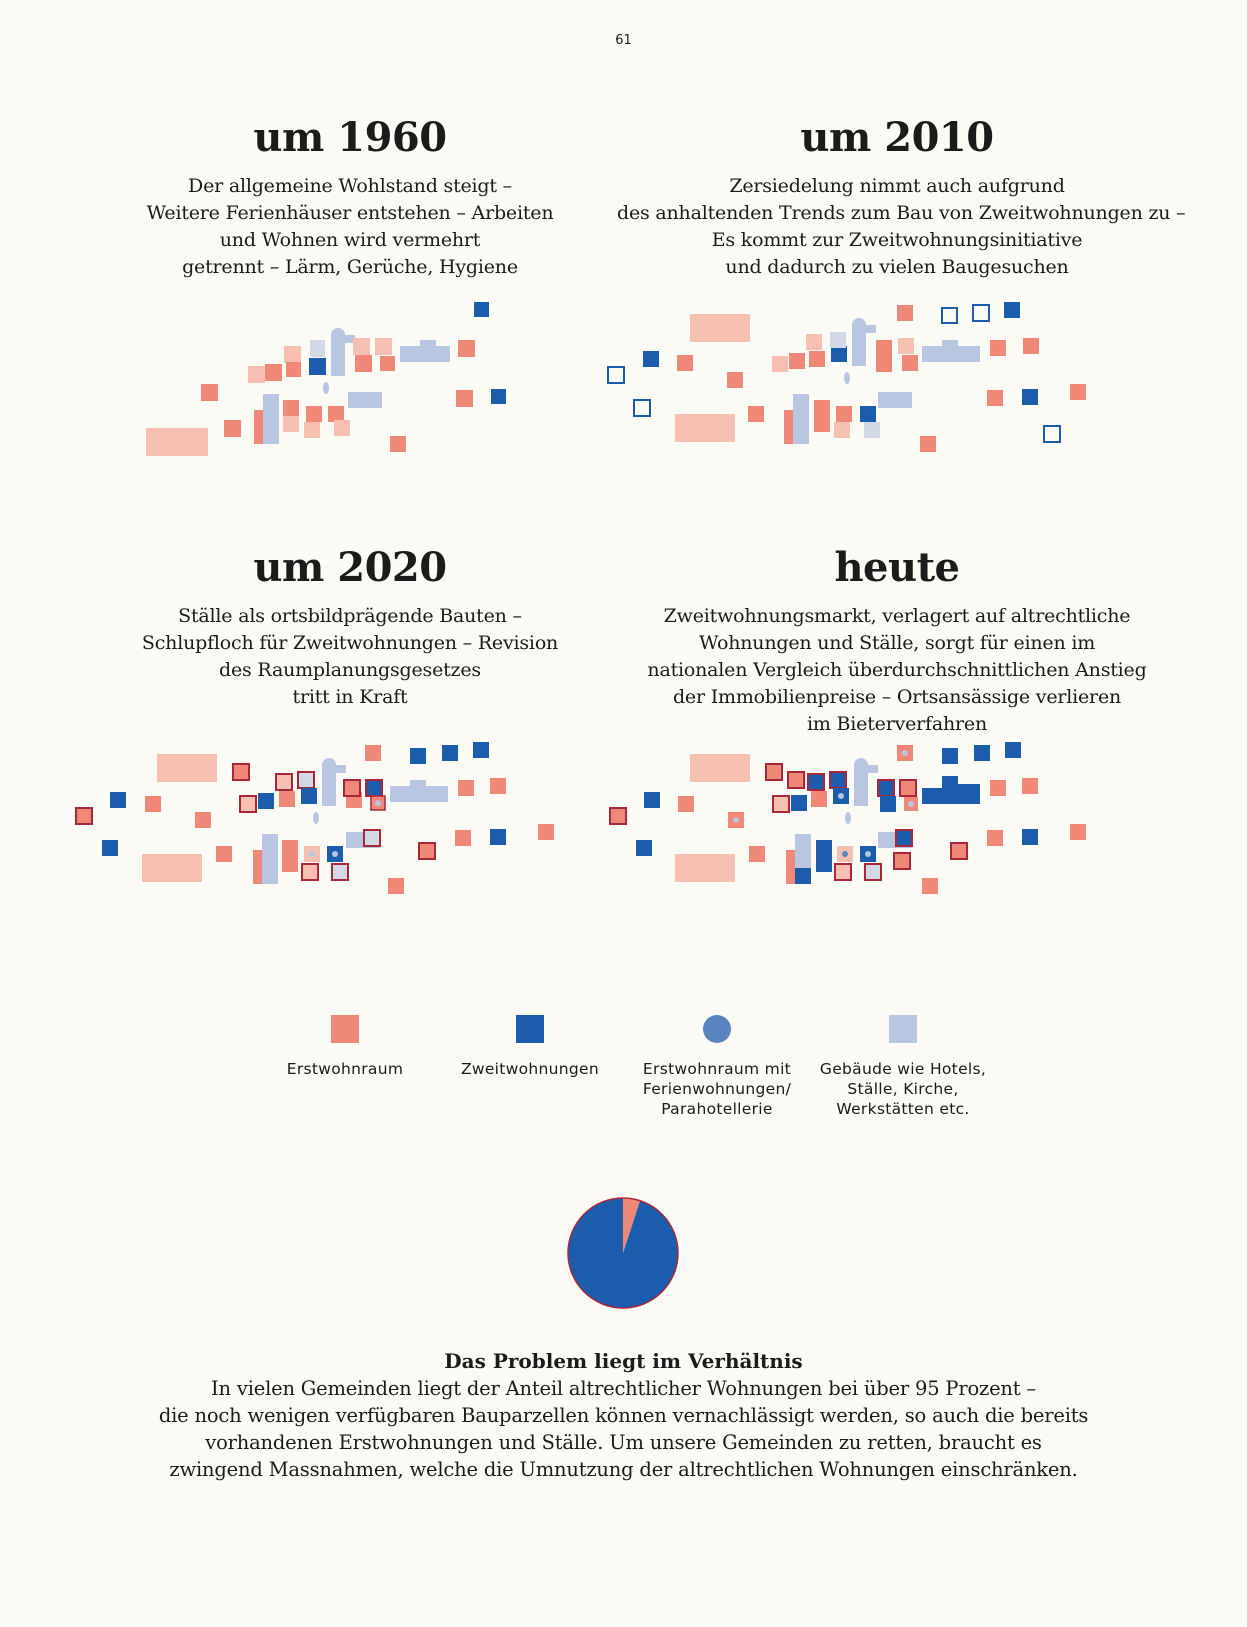 The width and height of the screenshot is (1247, 1627). I want to click on salmon-square-icon, so click(345, 1029).